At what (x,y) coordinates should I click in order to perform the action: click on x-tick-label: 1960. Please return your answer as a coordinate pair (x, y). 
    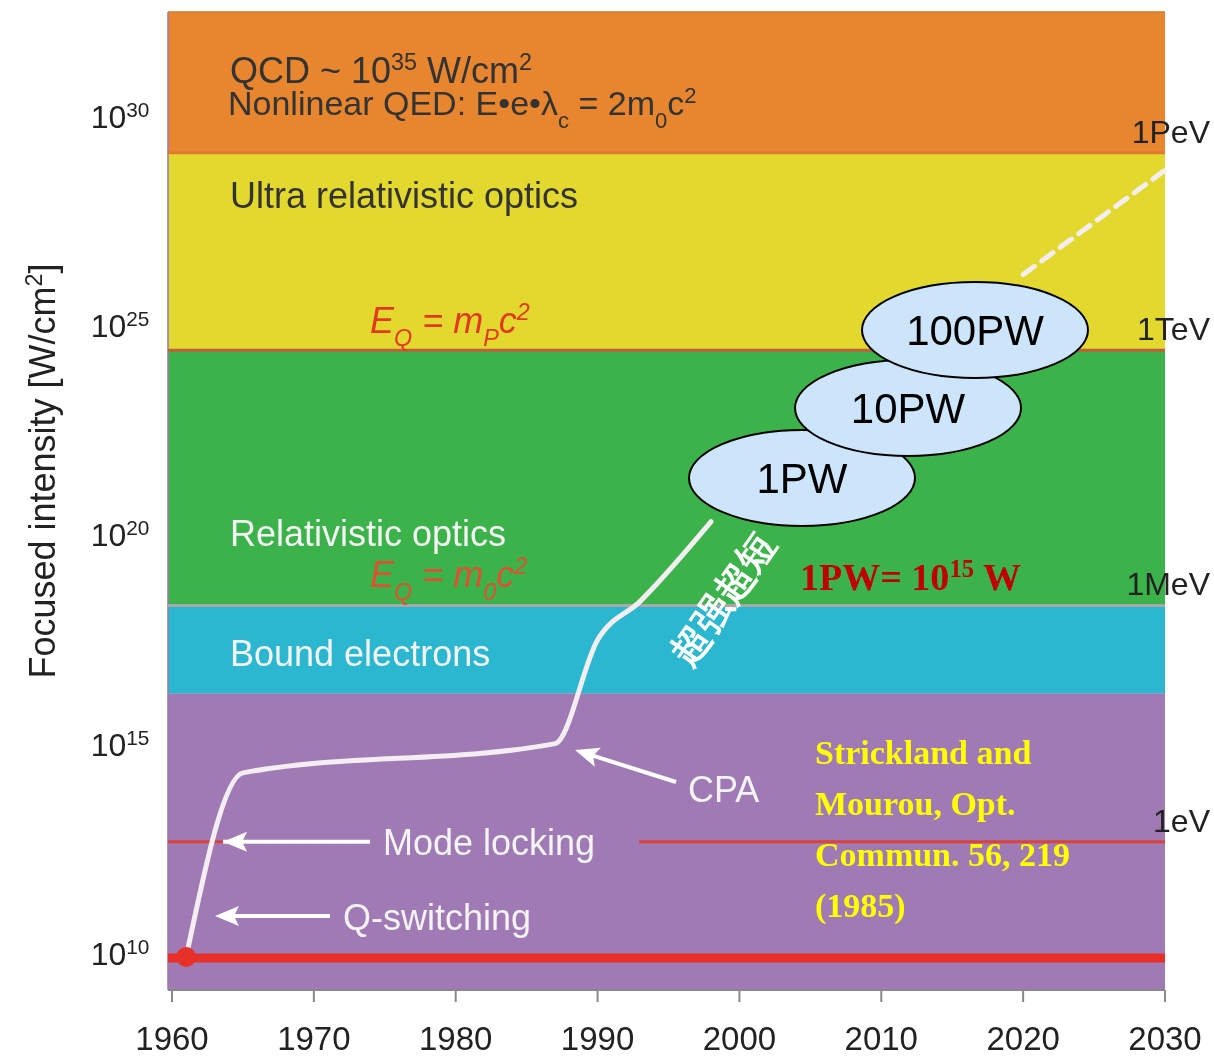
    Looking at the image, I should click on (172, 1038).